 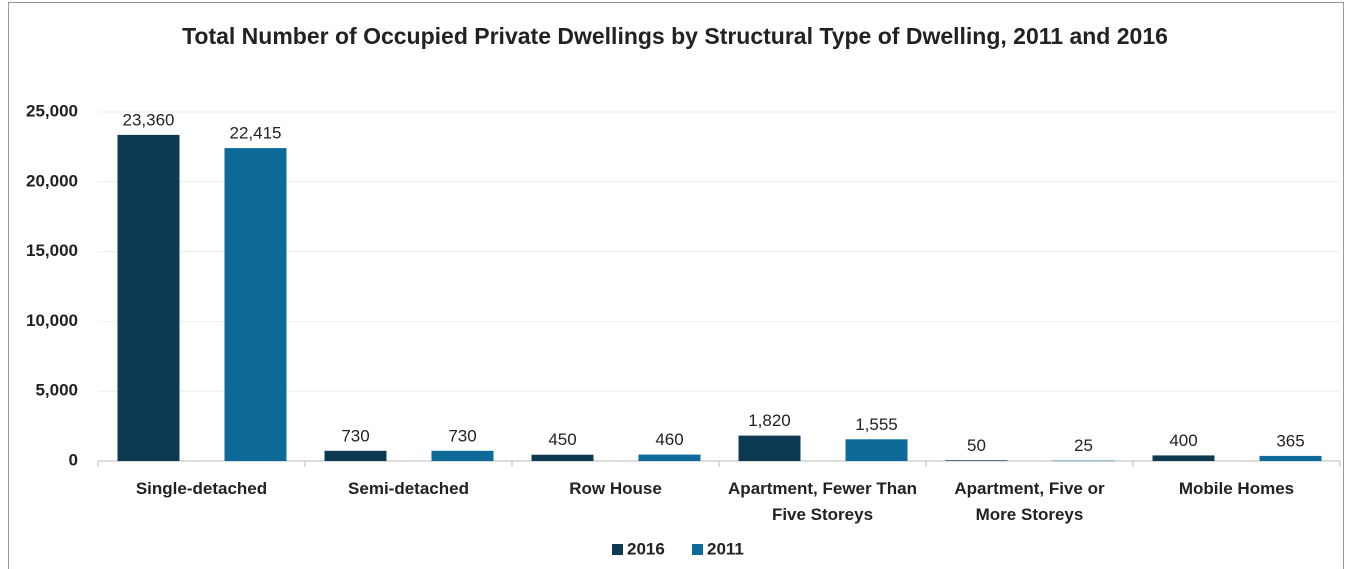 What do you see at coordinates (725, 548) in the screenshot?
I see `legend-label: 2011` at bounding box center [725, 548].